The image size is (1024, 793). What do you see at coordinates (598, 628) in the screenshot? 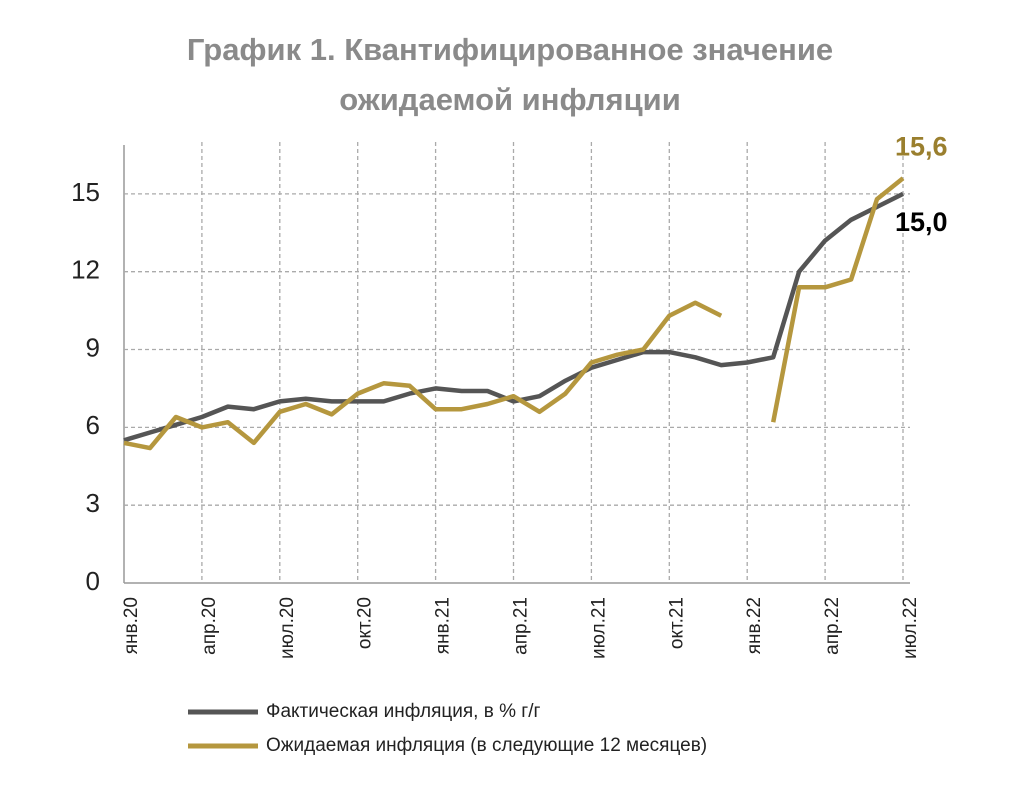
I see `x-tick-label: июл.21` at bounding box center [598, 628].